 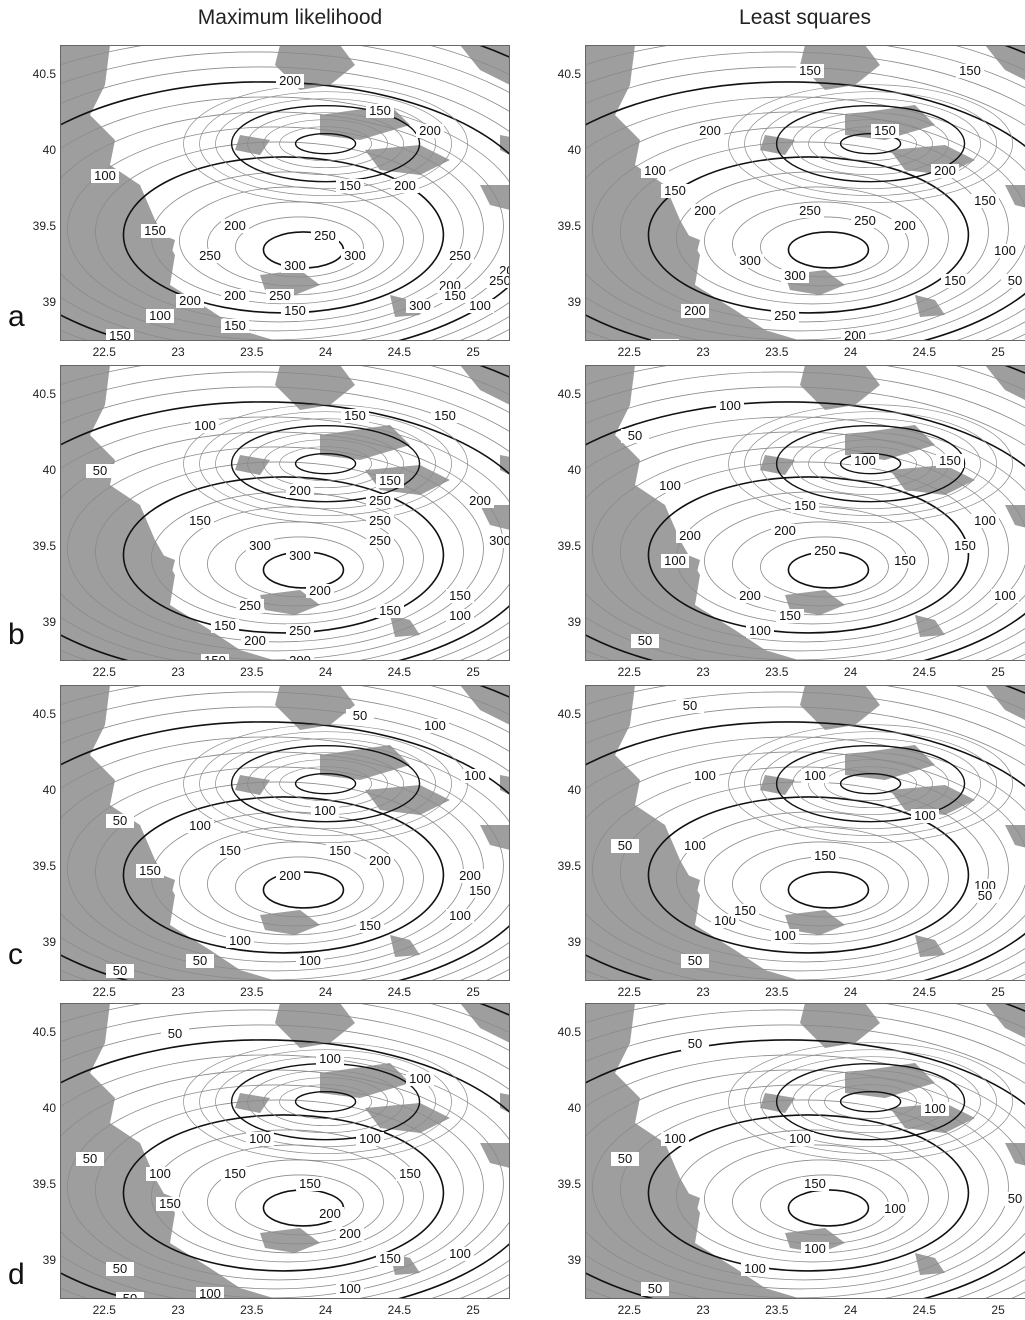 I want to click on y-tick-label: 39, so click(x=49, y=622).